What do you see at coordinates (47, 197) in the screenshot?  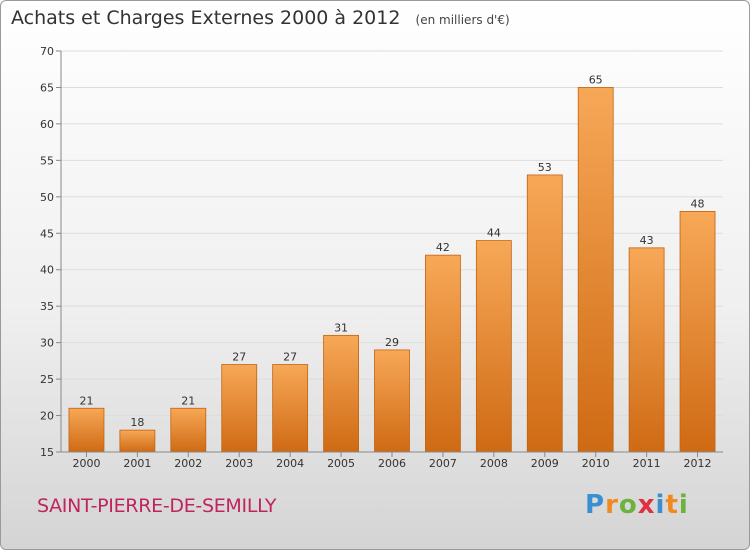 I see `y-tick-label: 50` at bounding box center [47, 197].